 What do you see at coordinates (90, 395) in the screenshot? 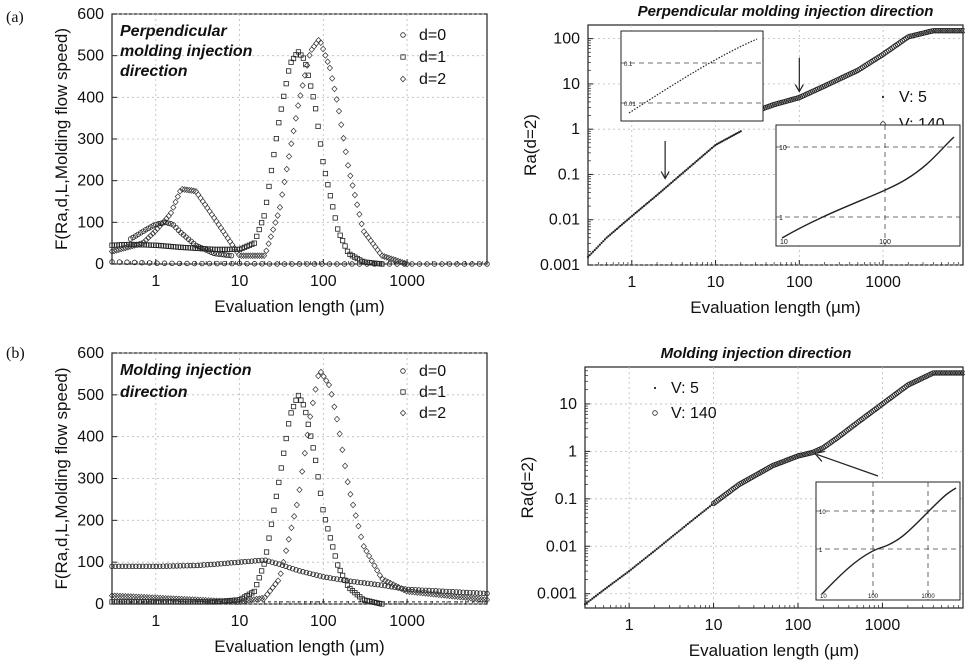
I see `b-left-ytick-label: 500` at bounding box center [90, 395].